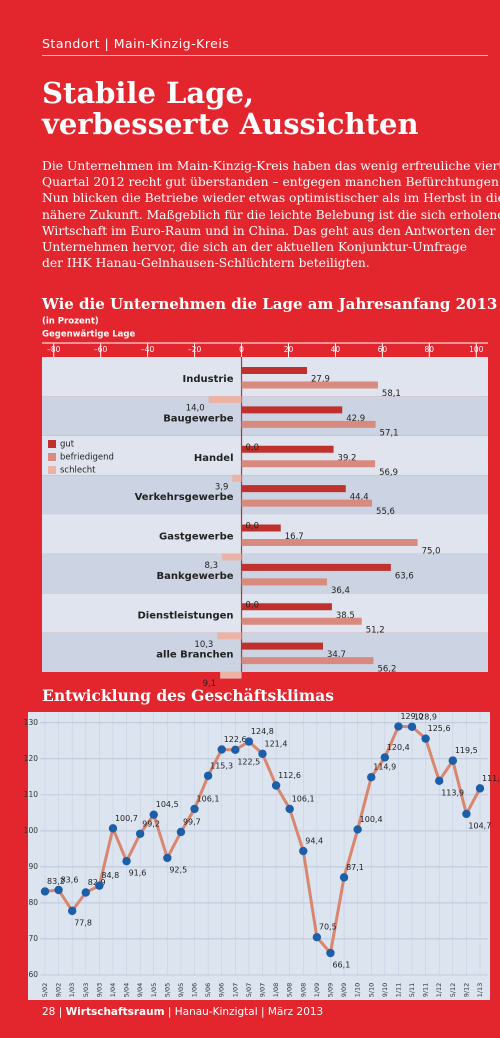 This screenshot has width=500, height=1038. I want to click on value-label: 121,4, so click(276, 743).